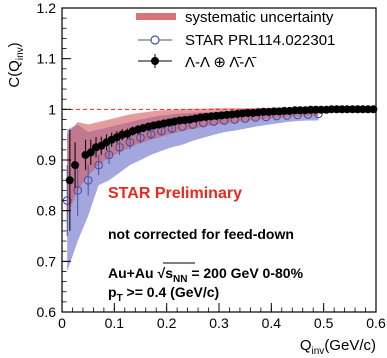 This screenshot has width=387, height=358. I want to click on x-tick-label: 0.3, so click(219, 323).